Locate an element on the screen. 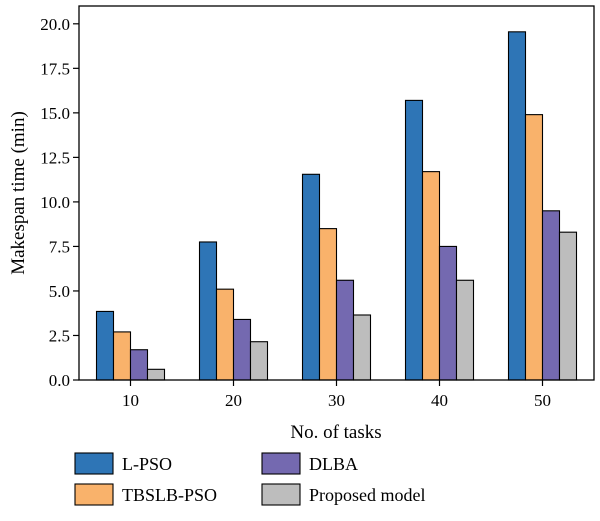 The image size is (600, 521). x-tick-label: 20 is located at coordinates (233, 400).